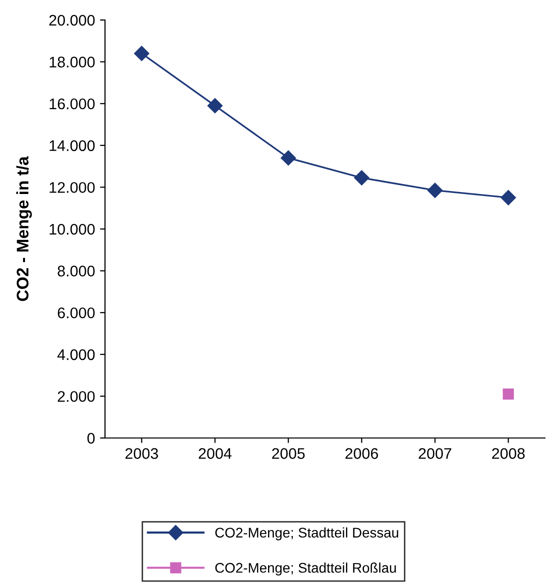  I want to click on legend-label: CO2-Menge; Stadtteil Dessau, so click(306, 533).